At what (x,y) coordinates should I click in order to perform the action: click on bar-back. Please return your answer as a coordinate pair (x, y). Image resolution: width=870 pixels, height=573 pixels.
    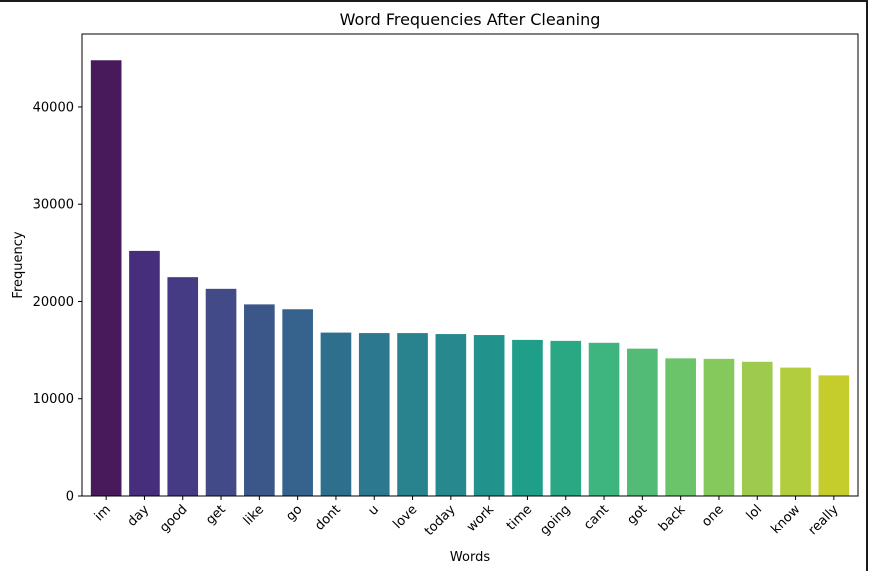
    Looking at the image, I should click on (680, 427).